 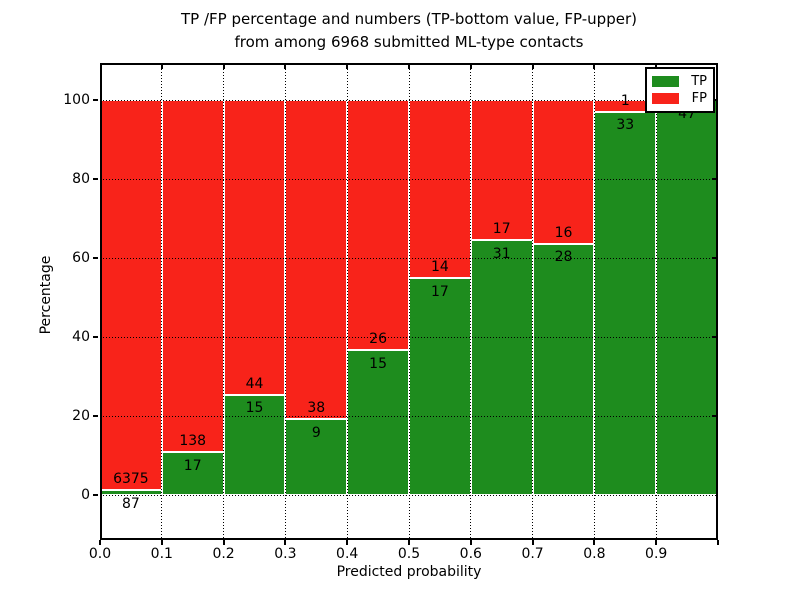 What do you see at coordinates (594, 554) in the screenshot?
I see `x-tick-label: 0.8` at bounding box center [594, 554].